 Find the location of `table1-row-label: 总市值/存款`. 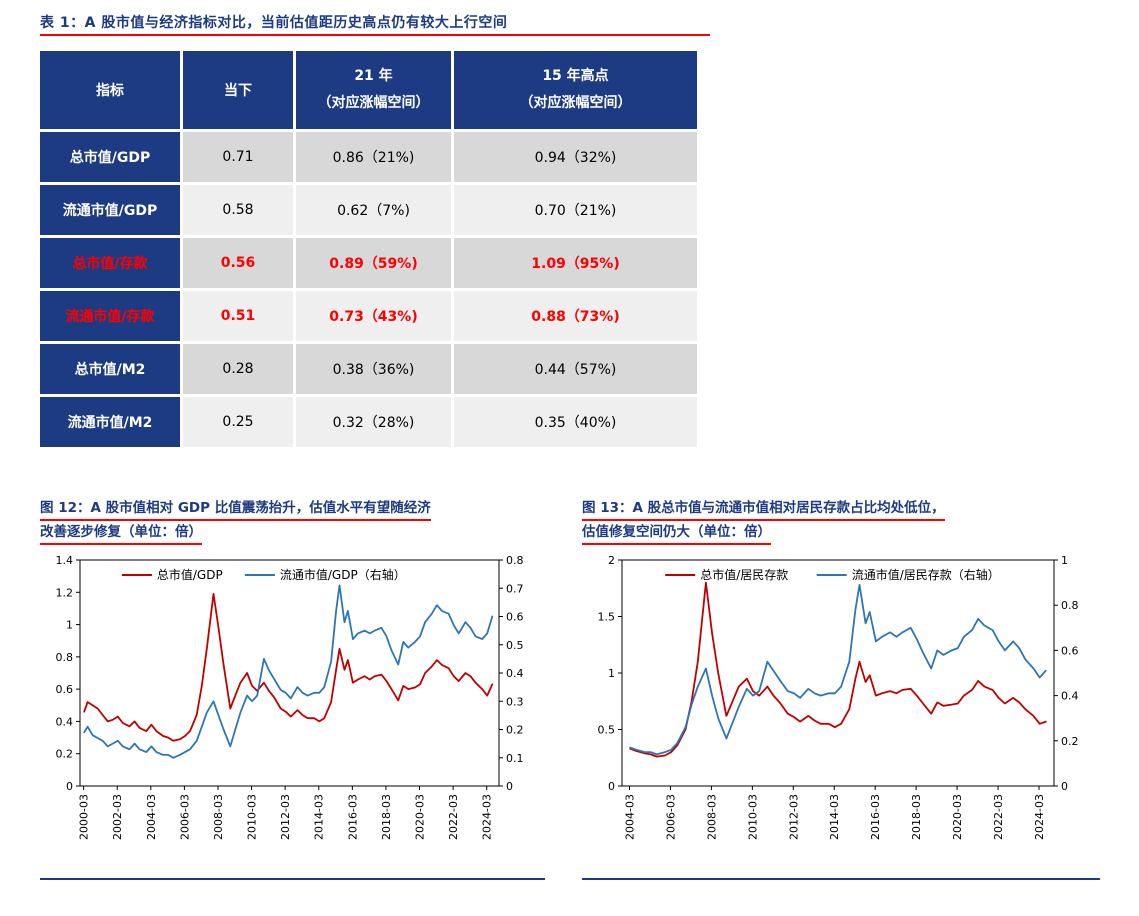

table1-row-label: 总市值/存款 is located at coordinates (110, 263).